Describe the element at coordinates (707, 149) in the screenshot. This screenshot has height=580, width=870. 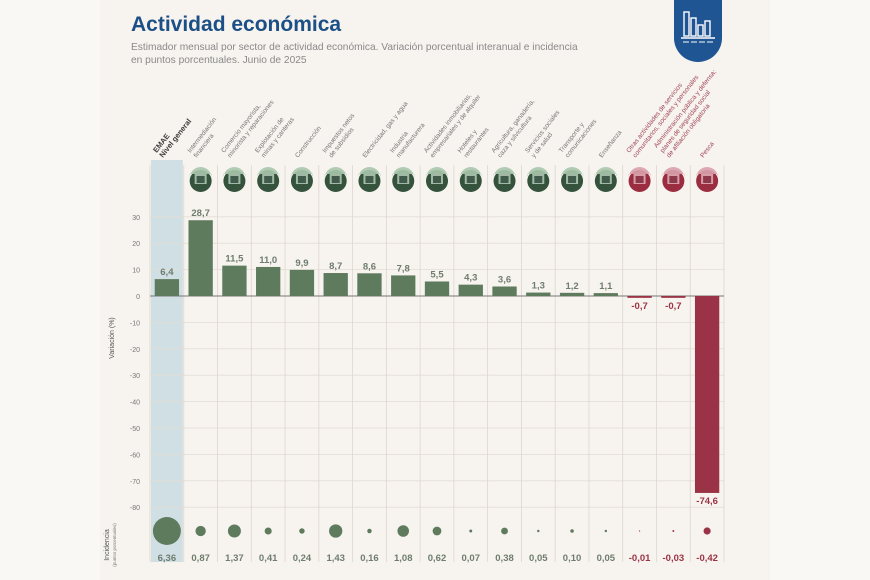
I see `category-label: Pesca` at that location.